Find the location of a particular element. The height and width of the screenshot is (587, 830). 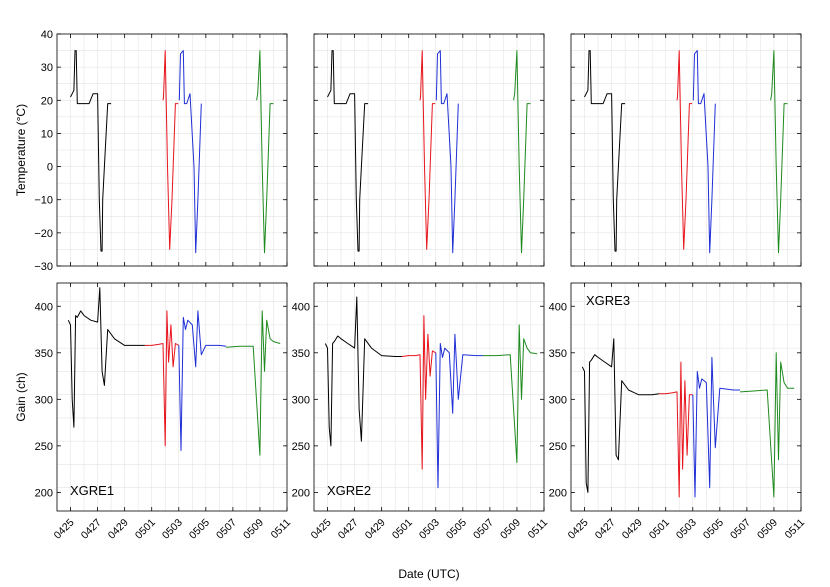

y-tick-label: 30 is located at coordinates (47, 68).